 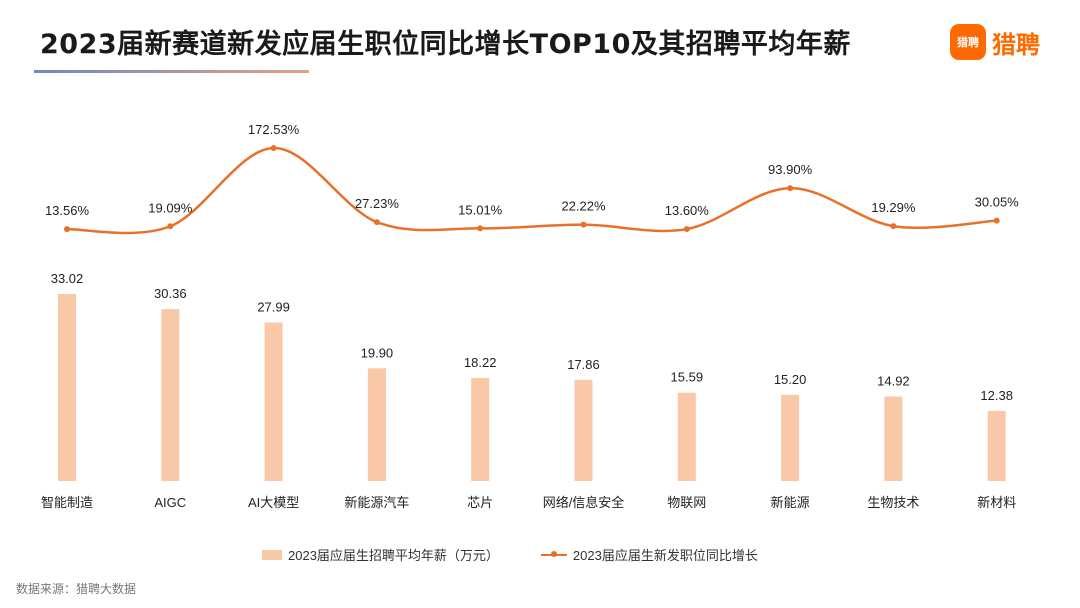 I want to click on line-label-5: 22.22%, so click(x=583, y=206).